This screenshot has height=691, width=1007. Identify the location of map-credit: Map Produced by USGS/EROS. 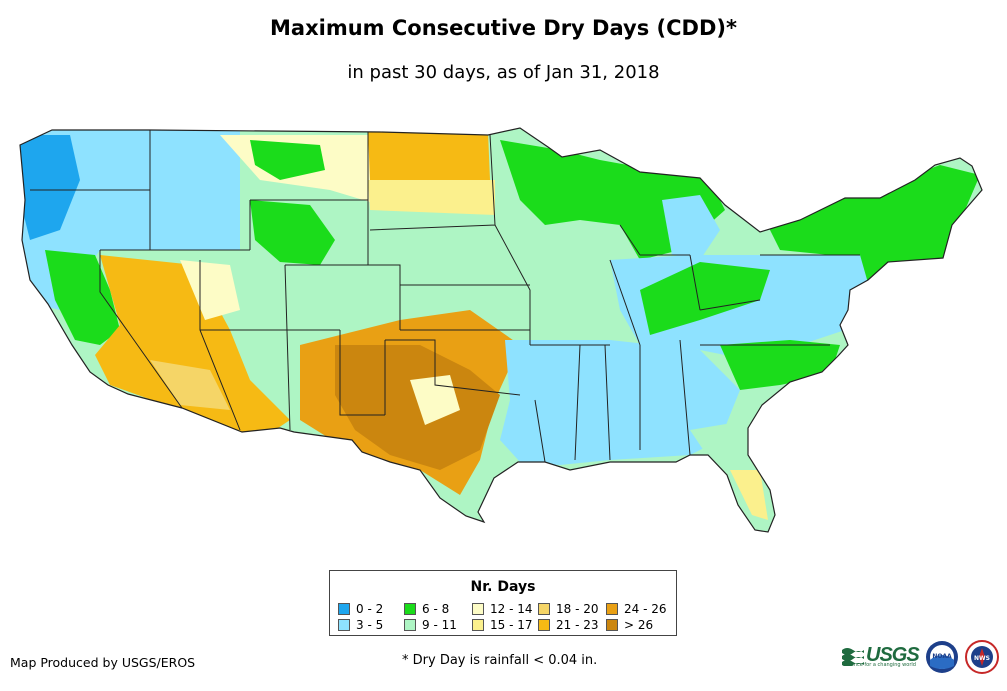
(103, 662).